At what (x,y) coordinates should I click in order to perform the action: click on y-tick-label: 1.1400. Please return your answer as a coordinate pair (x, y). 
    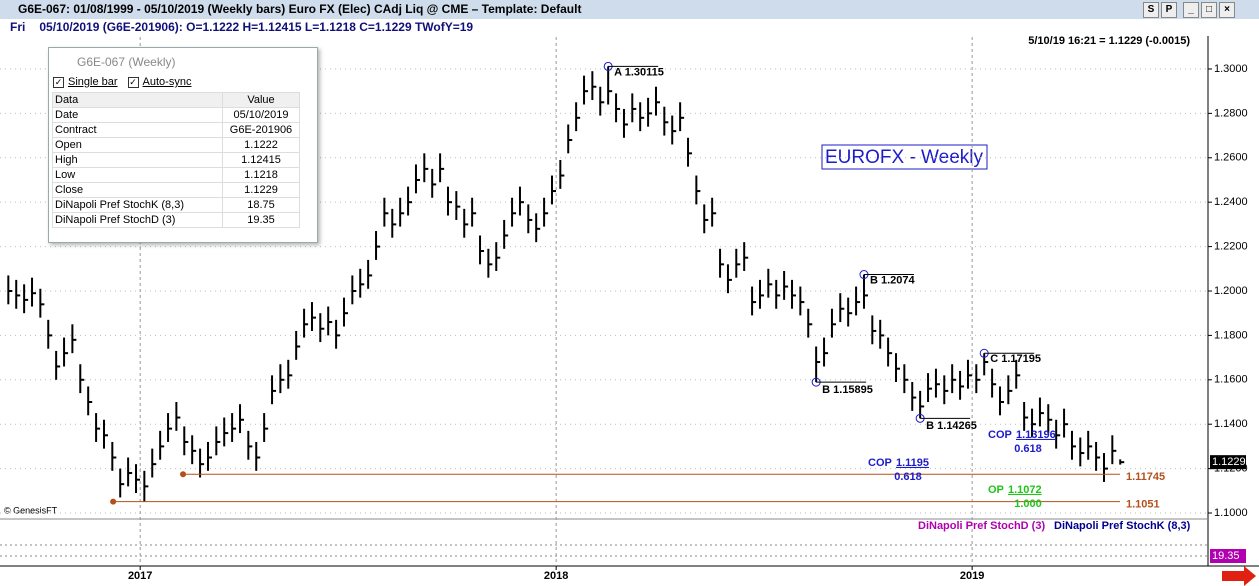
    Looking at the image, I should click on (1231, 424).